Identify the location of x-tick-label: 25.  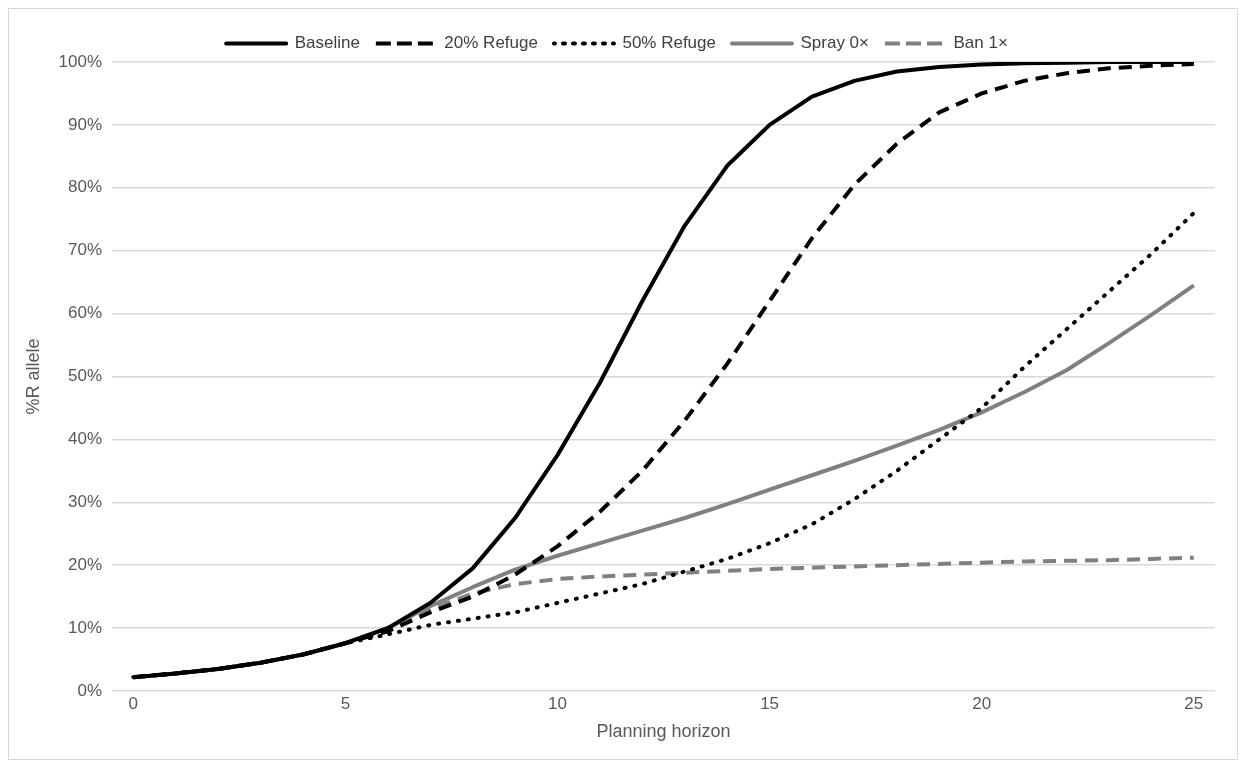
(1194, 703).